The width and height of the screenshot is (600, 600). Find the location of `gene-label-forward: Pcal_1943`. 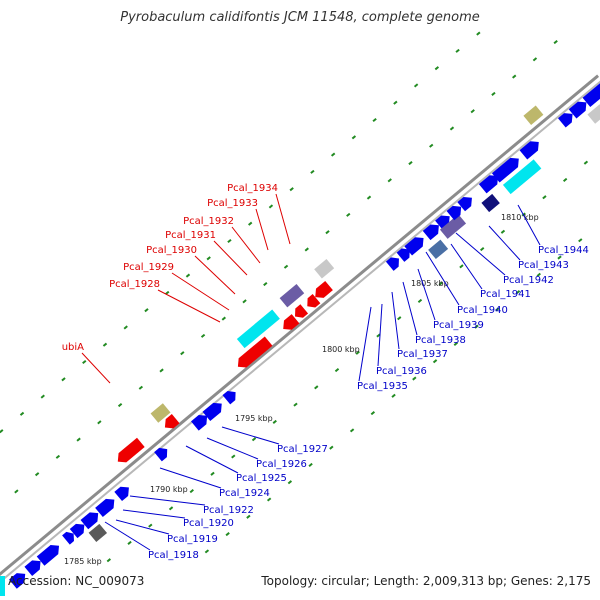

gene-label-forward: Pcal_1943 is located at coordinates (543, 265).